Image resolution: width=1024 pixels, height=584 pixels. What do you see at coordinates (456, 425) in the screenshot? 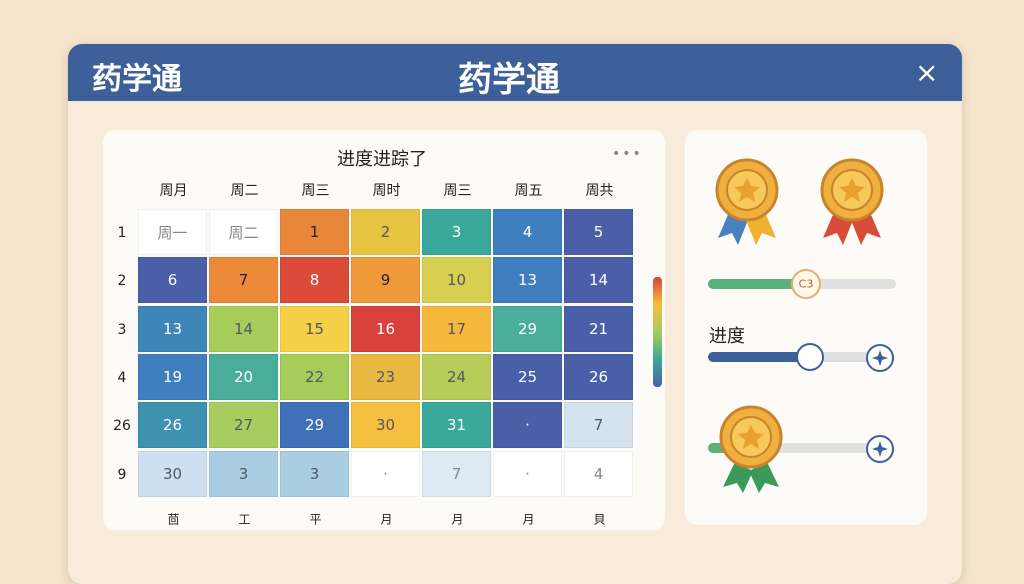
I see `heatmap-cell: 31` at bounding box center [456, 425].